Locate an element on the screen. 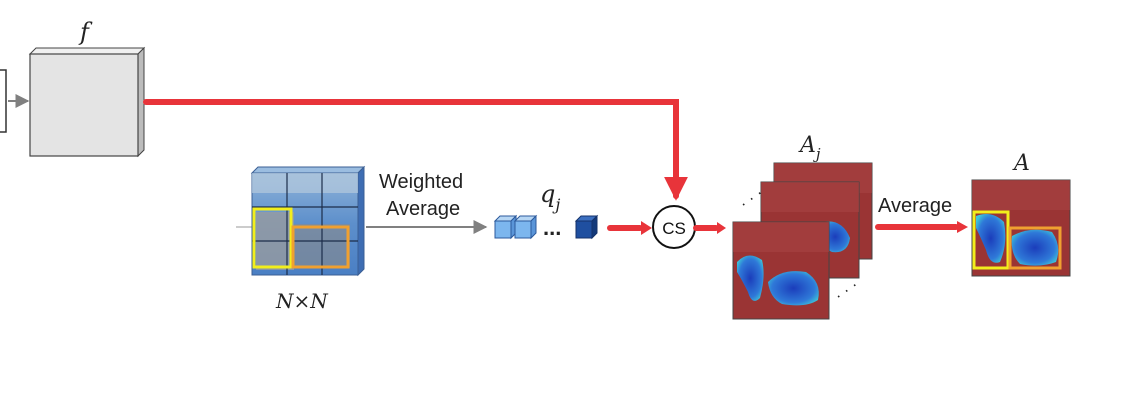  weighted-label-line2: Average is located at coordinates (423, 209).